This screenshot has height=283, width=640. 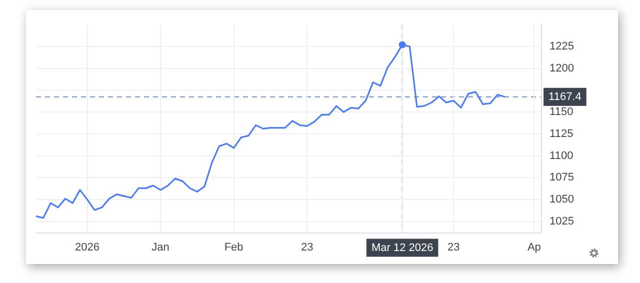 What do you see at coordinates (562, 156) in the screenshot?
I see `y-tick-label: 1100` at bounding box center [562, 156].